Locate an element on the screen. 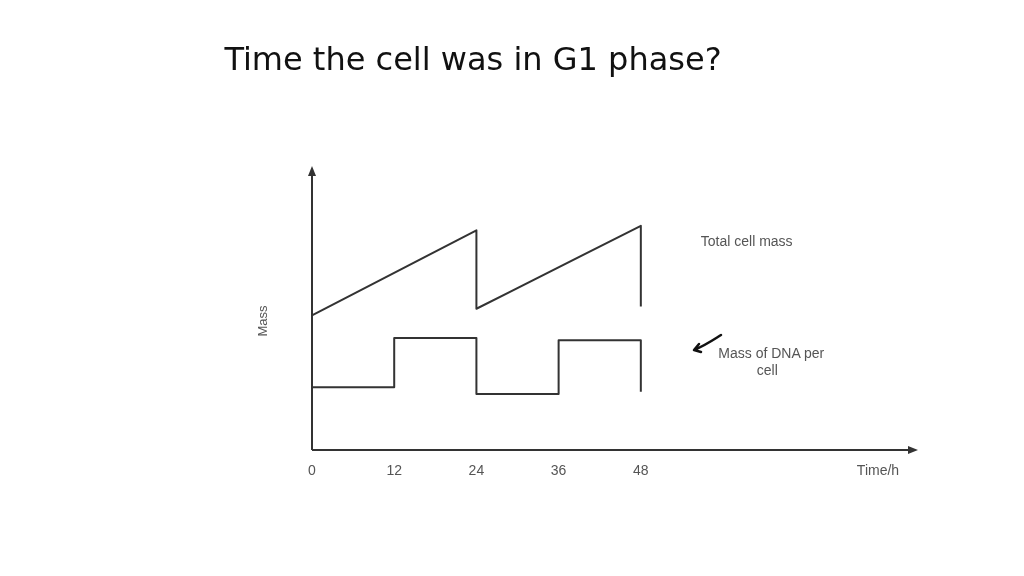 This screenshot has width=1024, height=576. x-tick-label: 12 is located at coordinates (394, 470).